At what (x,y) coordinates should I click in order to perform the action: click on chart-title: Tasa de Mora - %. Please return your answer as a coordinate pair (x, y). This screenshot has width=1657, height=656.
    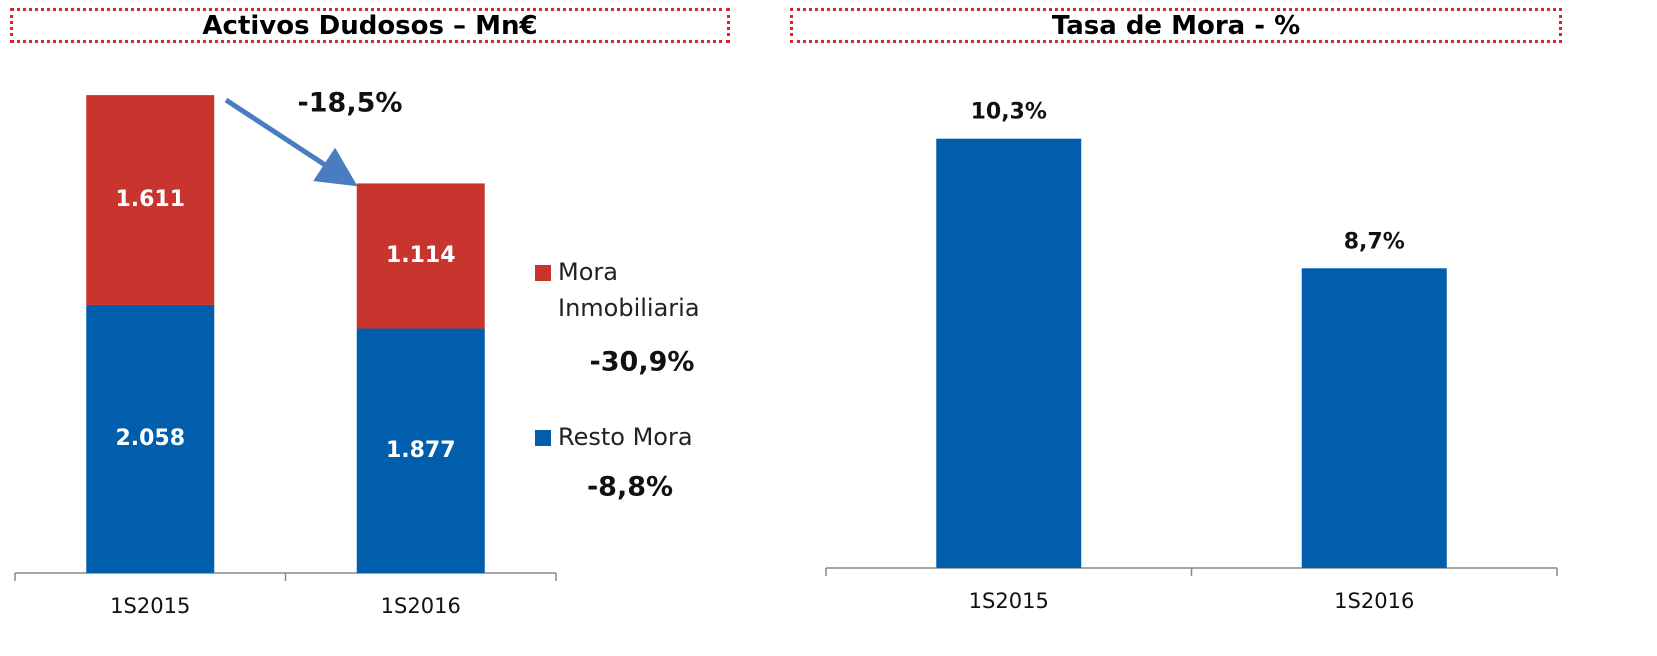
    Looking at the image, I should click on (1176, 25).